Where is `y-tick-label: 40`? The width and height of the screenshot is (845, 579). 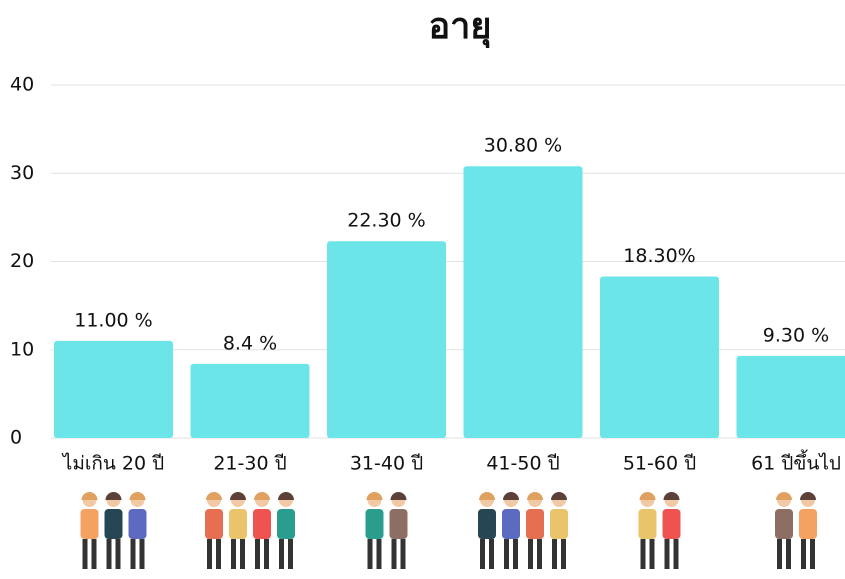
y-tick-label: 40 is located at coordinates (22, 85).